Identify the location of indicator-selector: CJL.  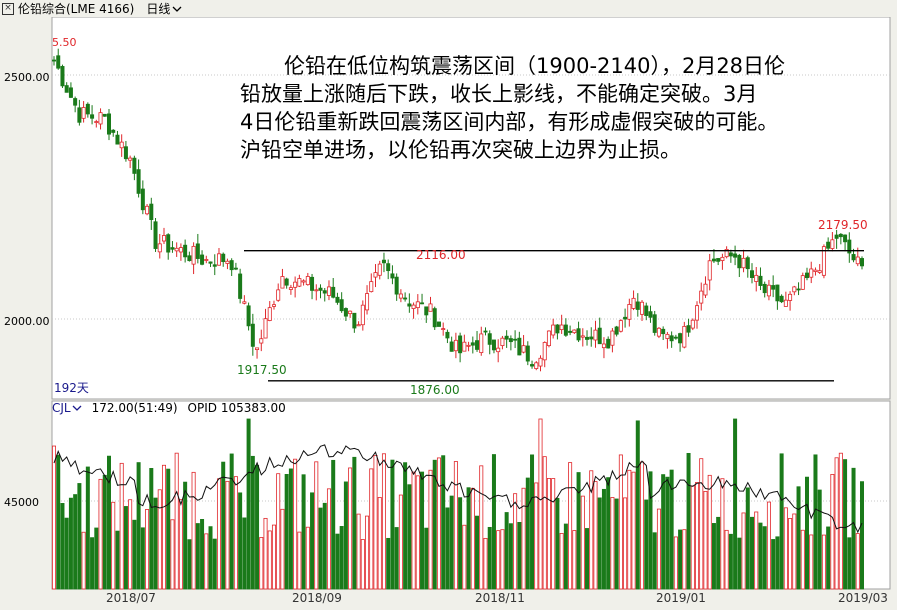
(67, 408).